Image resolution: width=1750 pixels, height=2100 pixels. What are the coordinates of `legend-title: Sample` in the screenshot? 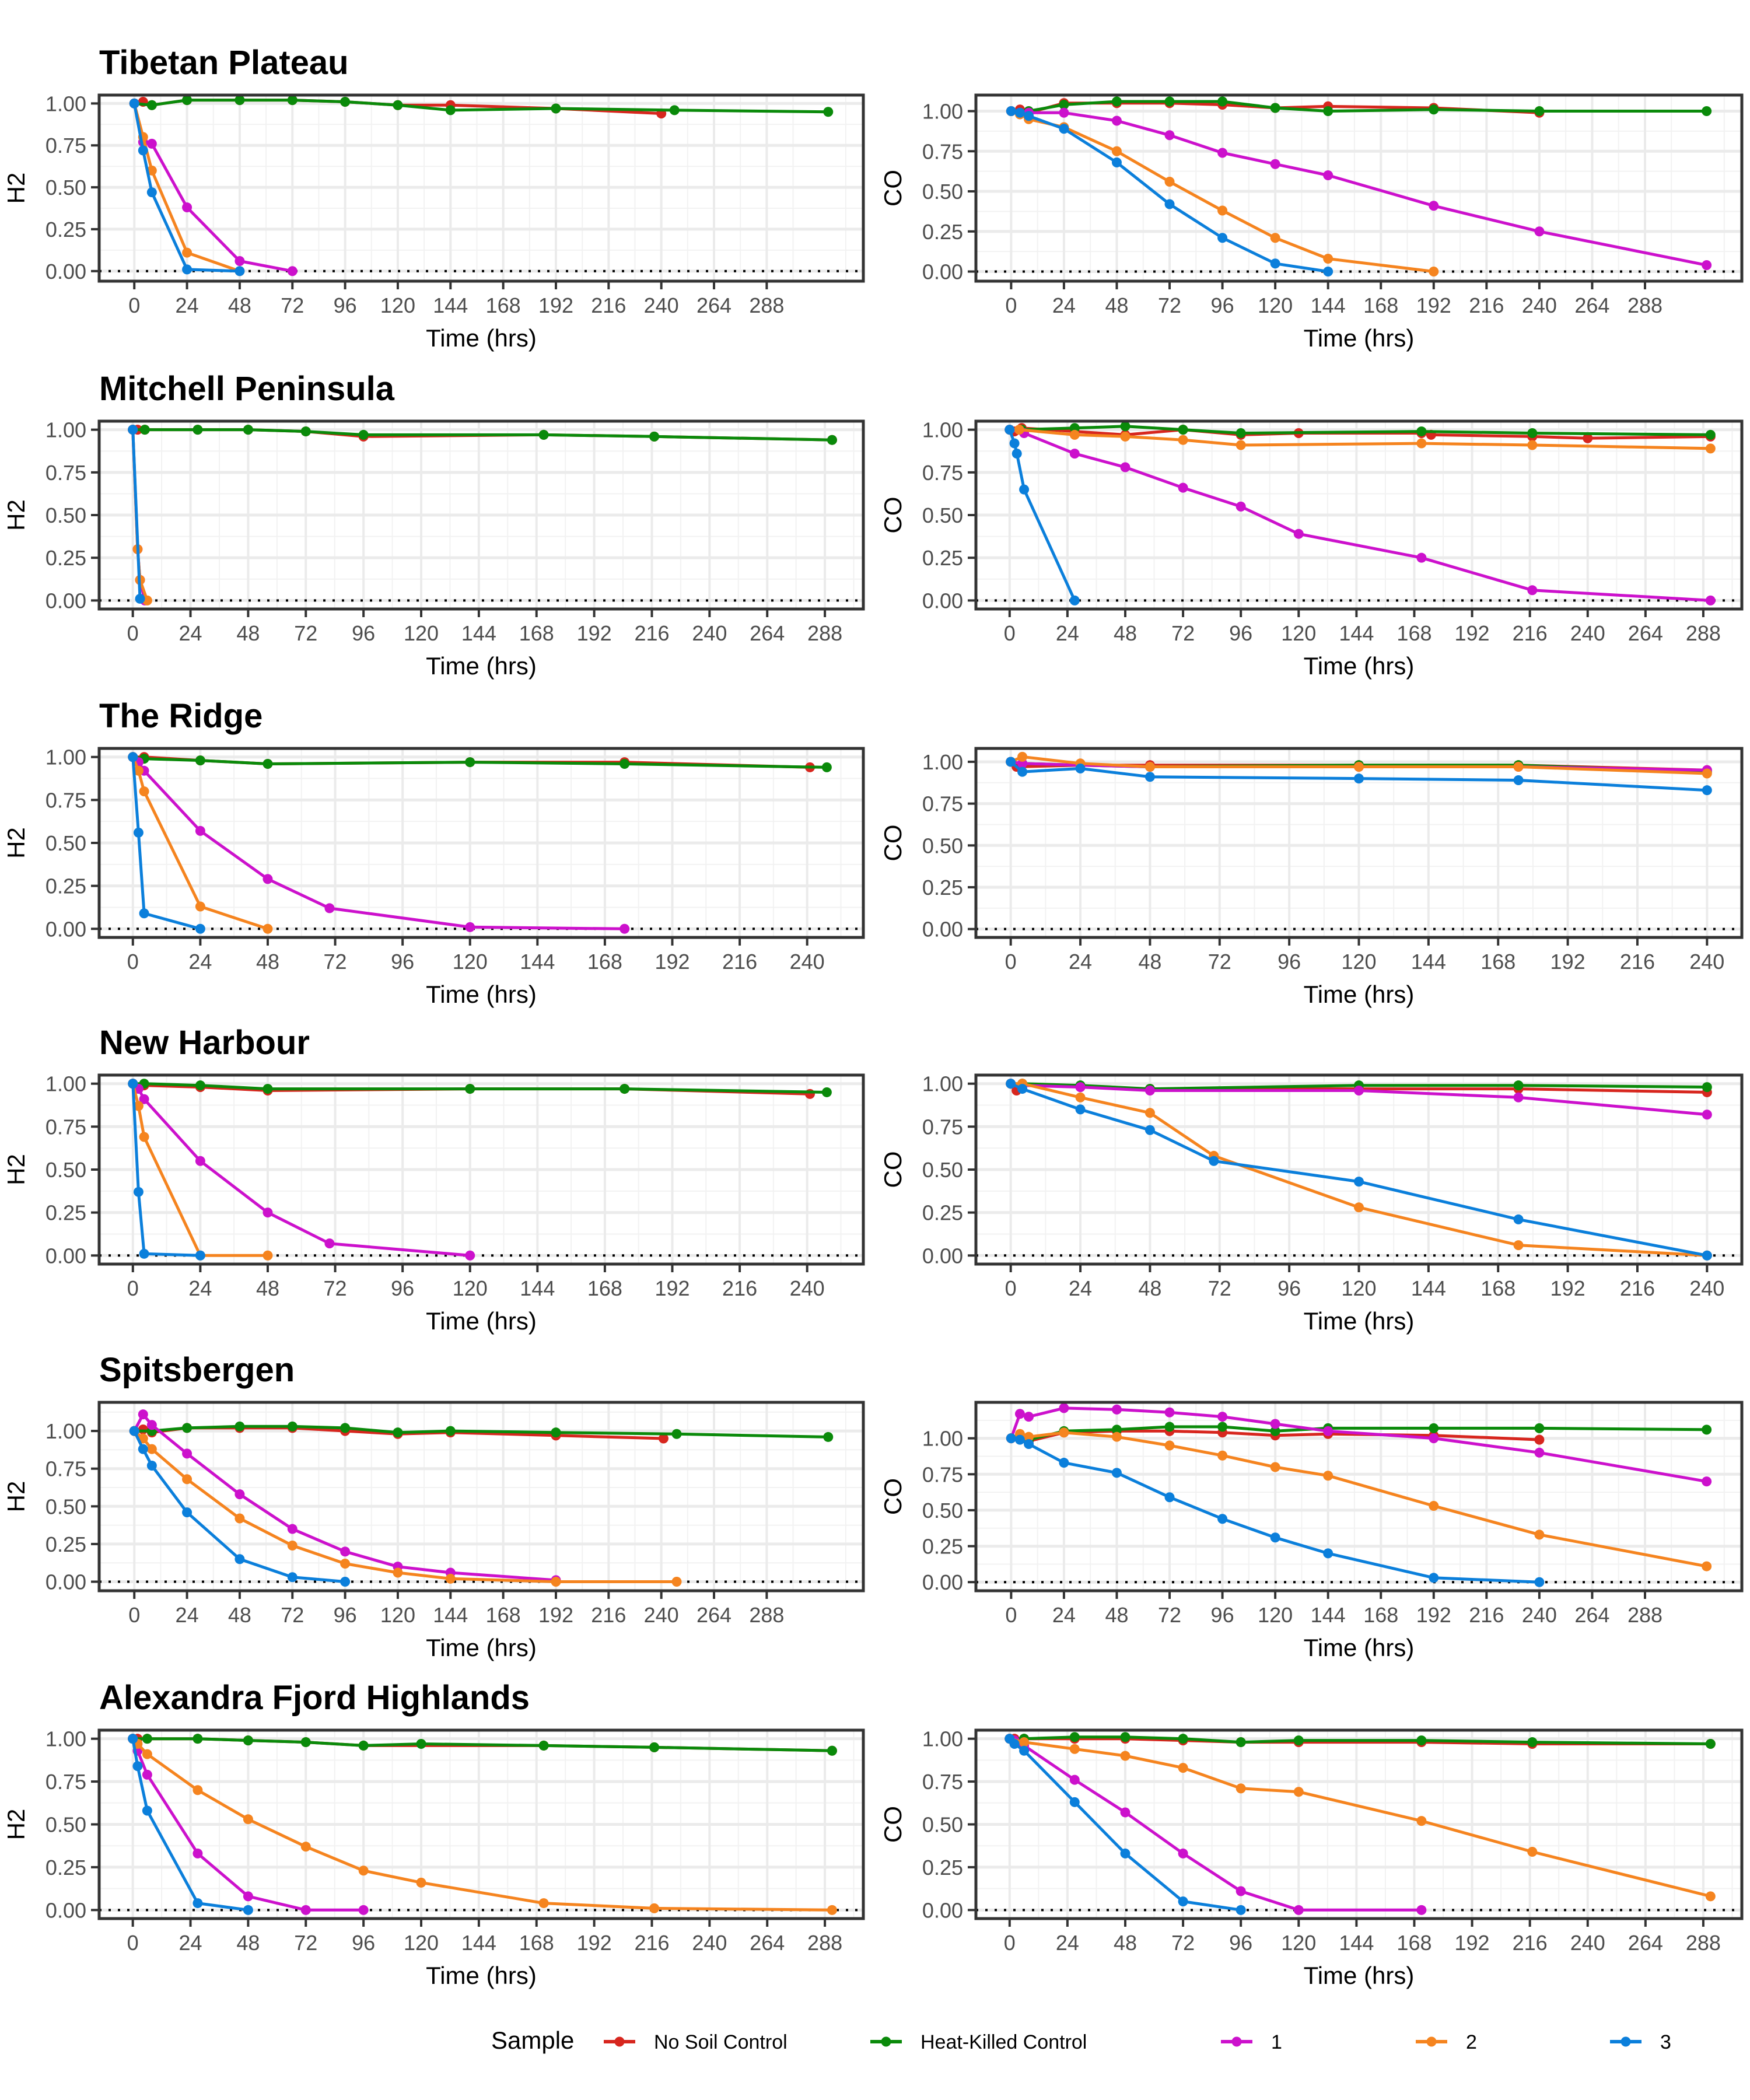 It's located at (532, 2041).